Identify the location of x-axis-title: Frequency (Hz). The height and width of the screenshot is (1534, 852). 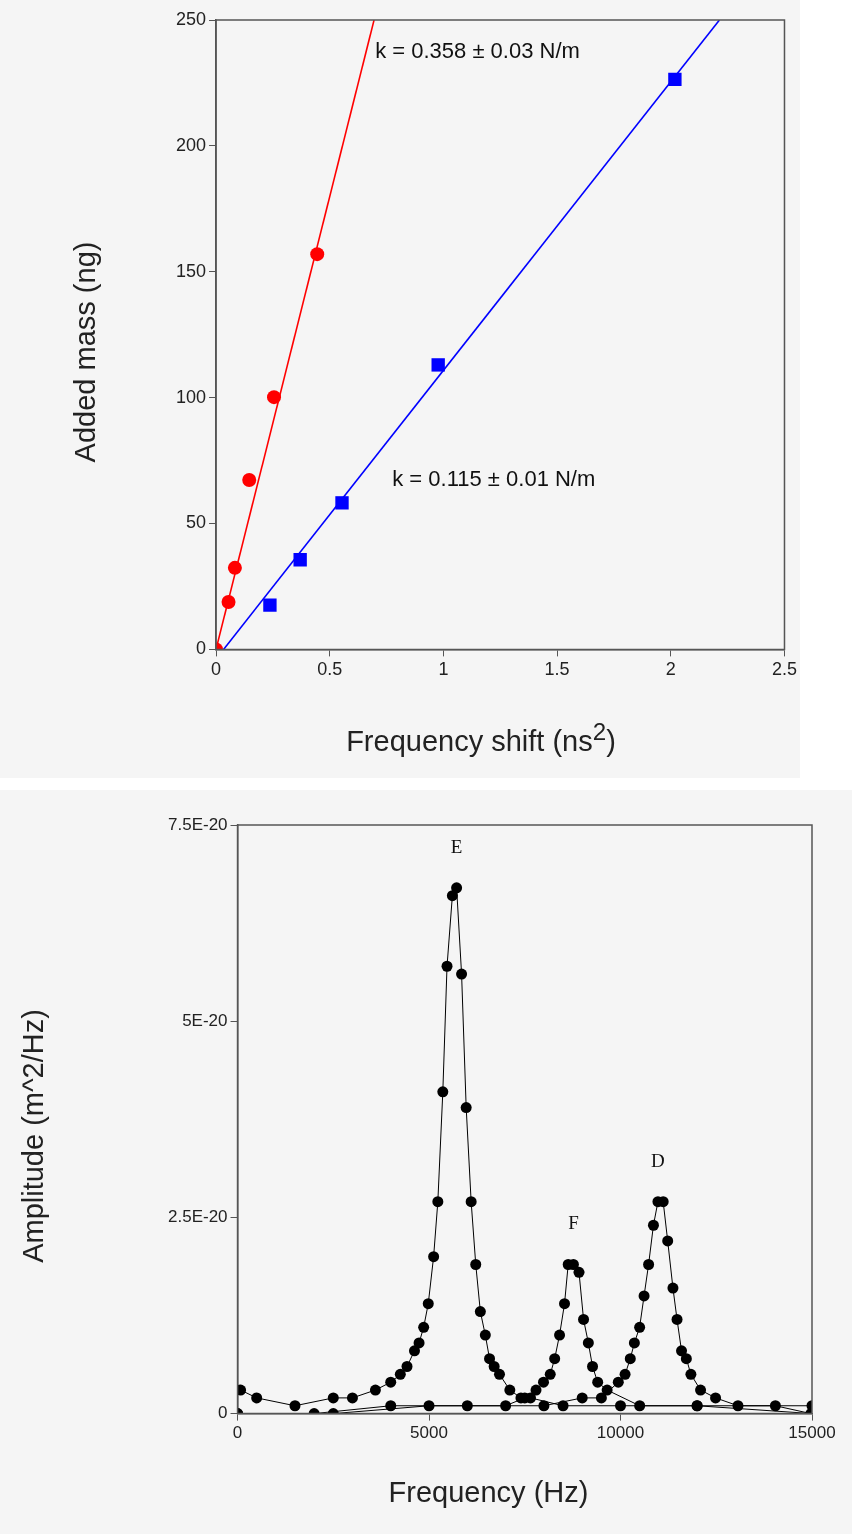
(488, 1492).